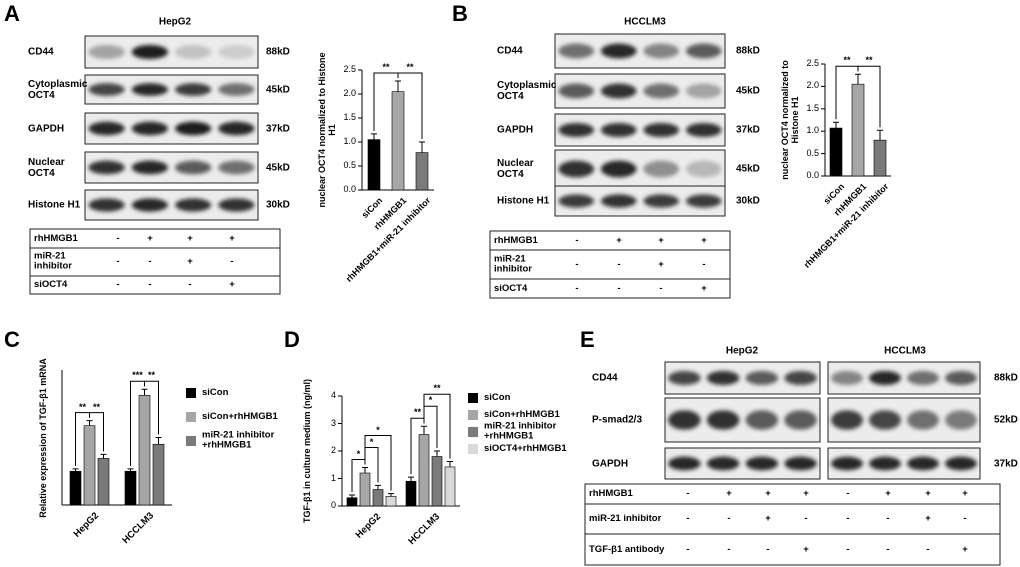  What do you see at coordinates (333, 422) in the screenshot?
I see `y-tick-label: 3` at bounding box center [333, 422].